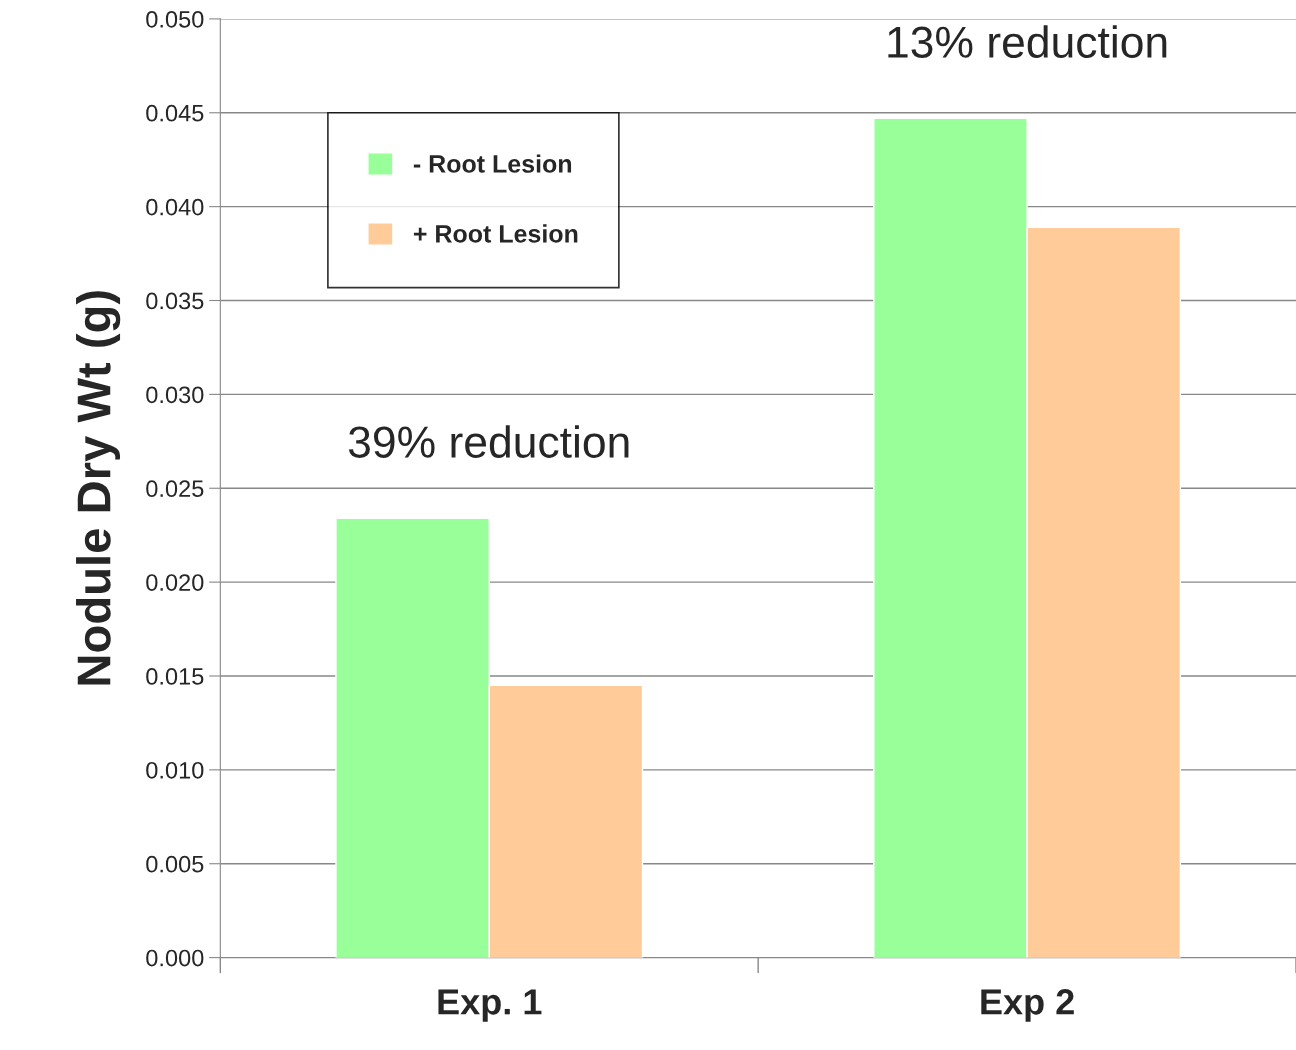 The image size is (1296, 1050). Describe the element at coordinates (495, 233) in the screenshot. I see `legend-label: + Root Lesion` at that location.